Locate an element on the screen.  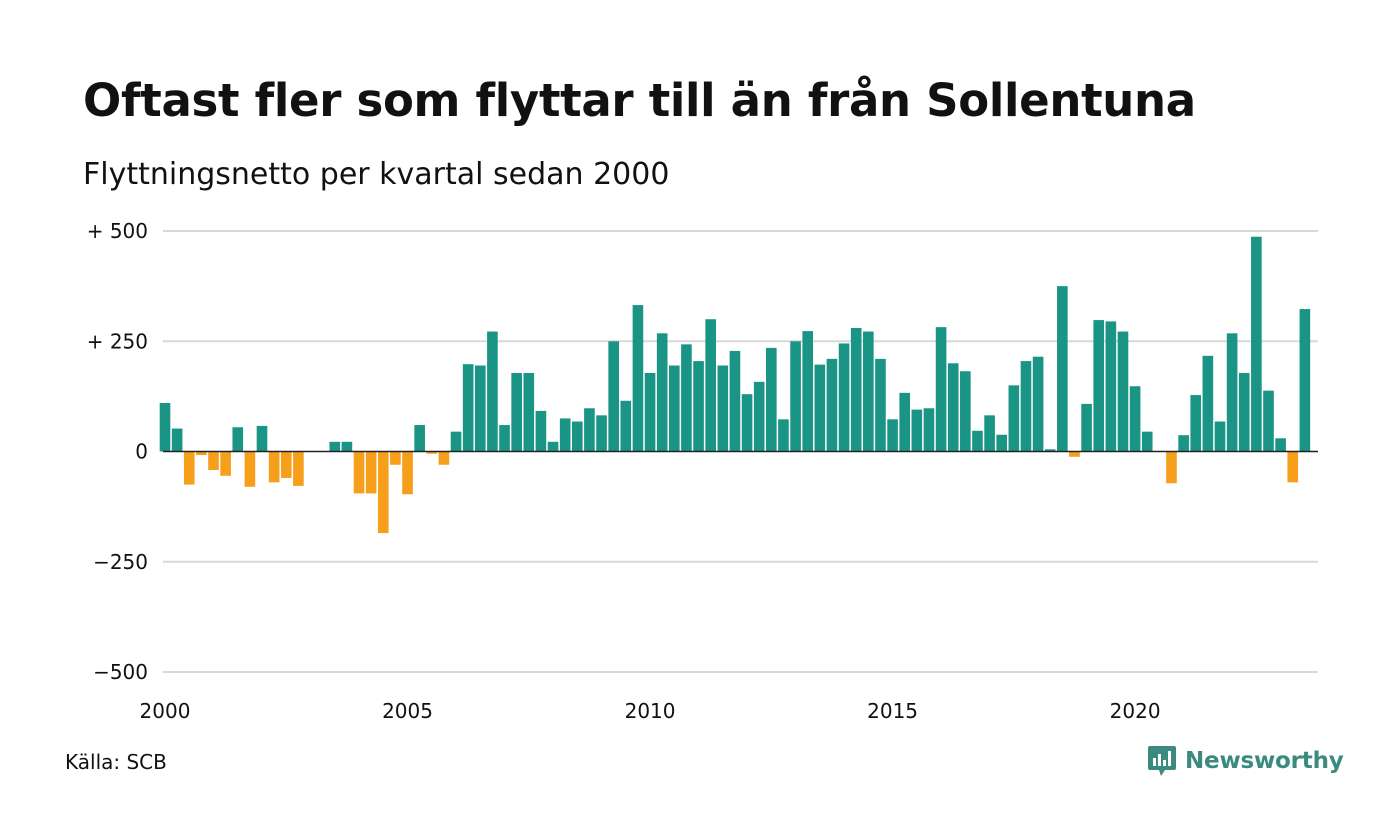
x-tick-label: 2000 is located at coordinates (165, 711).